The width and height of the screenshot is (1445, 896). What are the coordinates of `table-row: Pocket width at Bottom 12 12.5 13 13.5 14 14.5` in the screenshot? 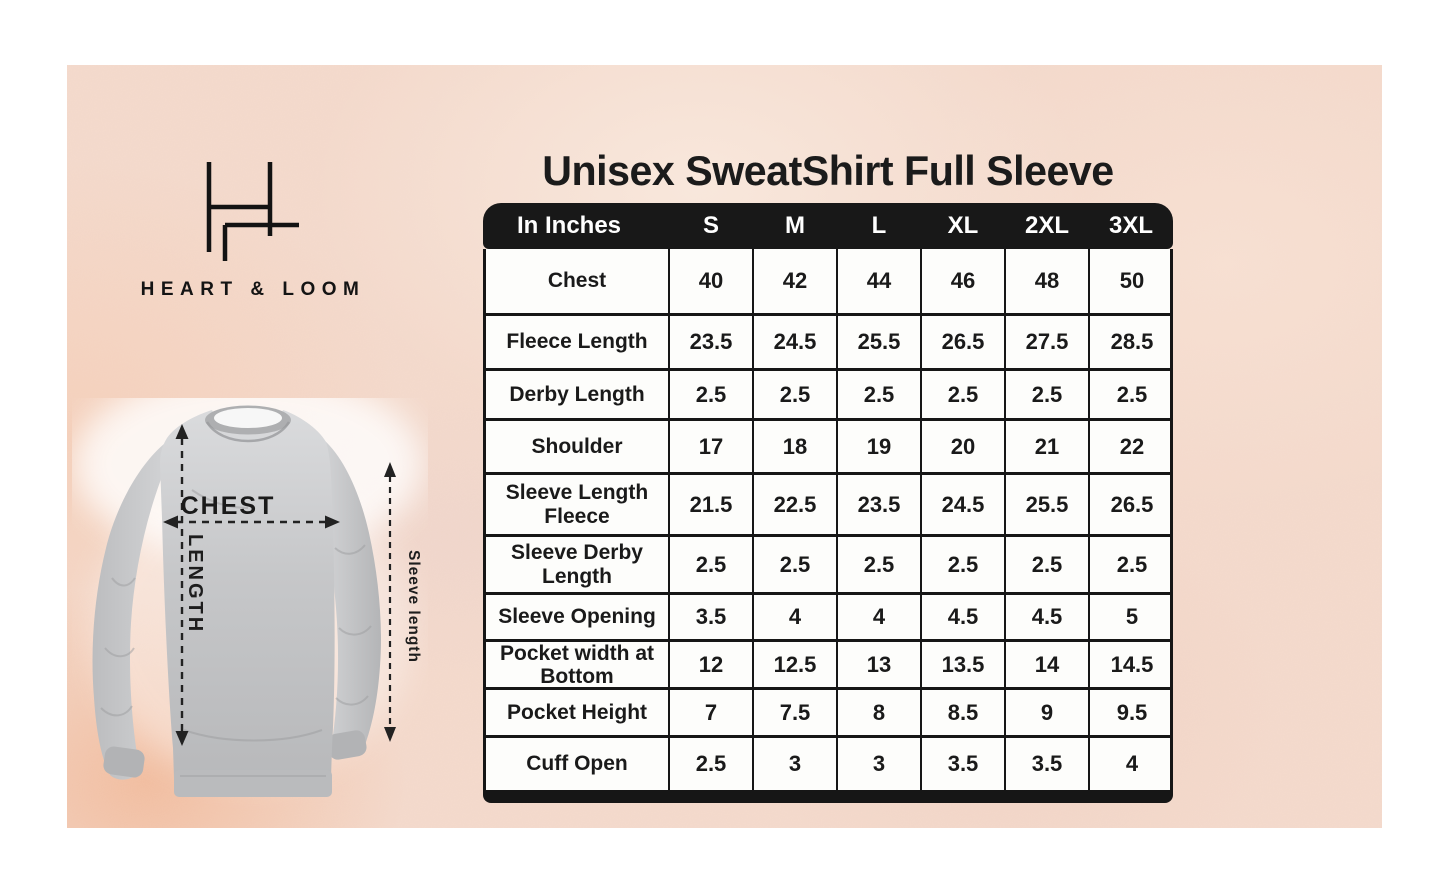 It's located at (828, 666).